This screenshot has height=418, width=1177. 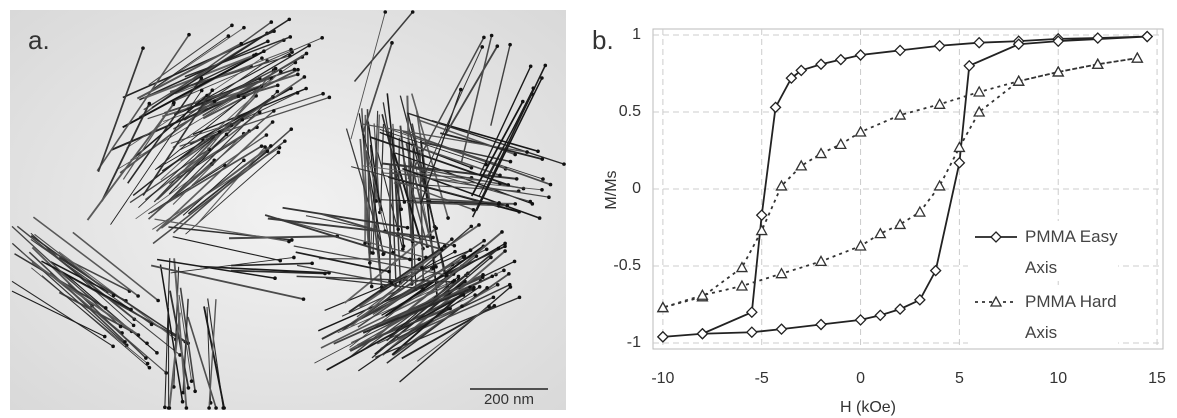 I want to click on y-tick-label: -1, so click(x=634, y=342).